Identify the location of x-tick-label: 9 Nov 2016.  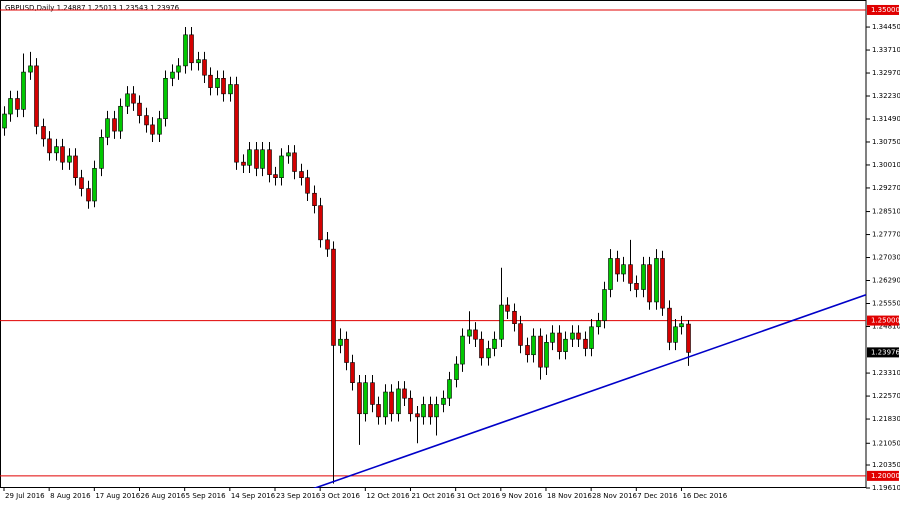
(522, 496).